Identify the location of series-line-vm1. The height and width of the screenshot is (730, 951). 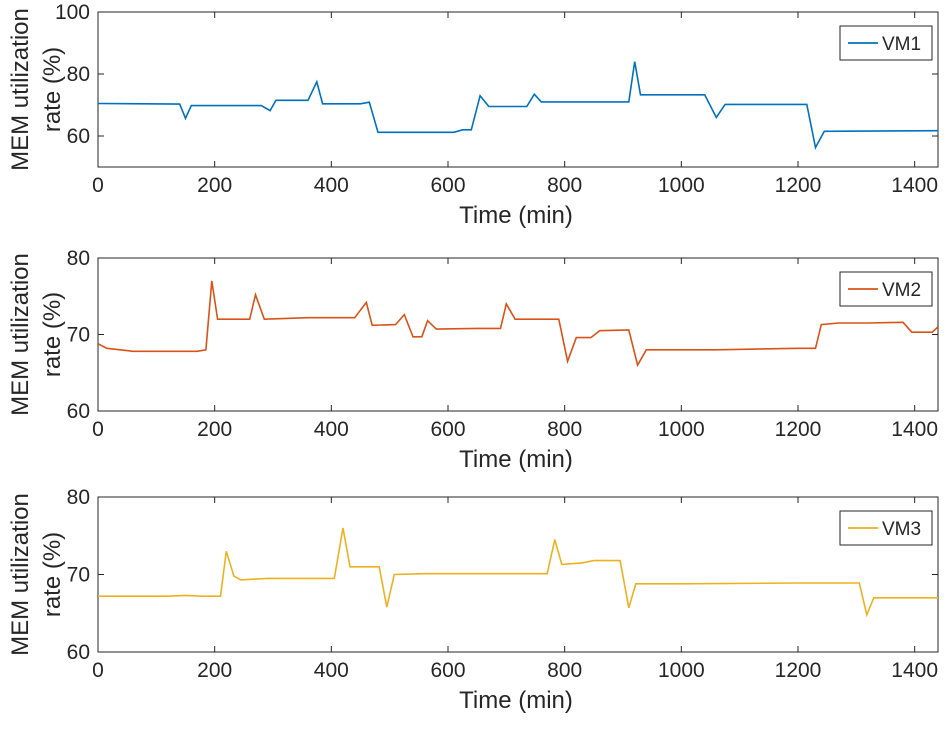
(518, 105).